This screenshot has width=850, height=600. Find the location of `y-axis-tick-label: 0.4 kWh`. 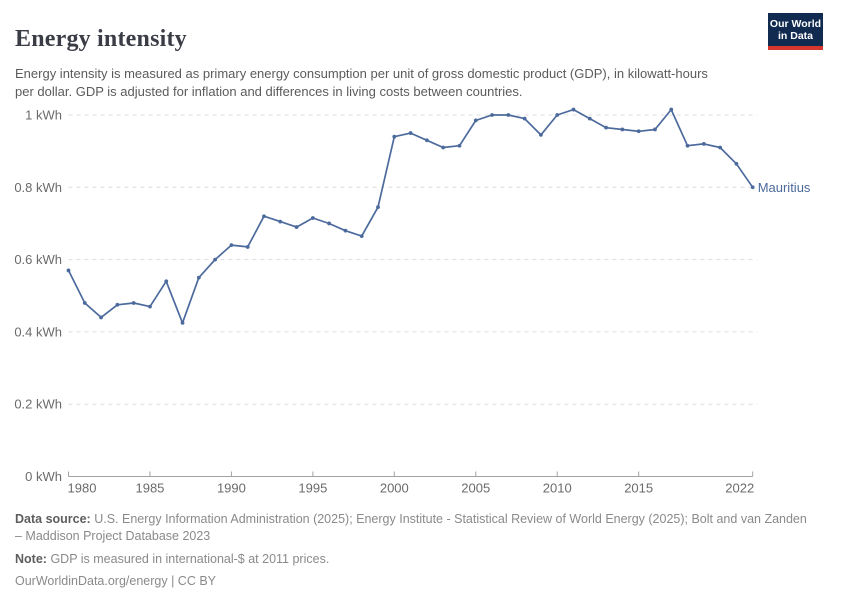

y-axis-tick-label: 0.4 kWh is located at coordinates (38, 331).